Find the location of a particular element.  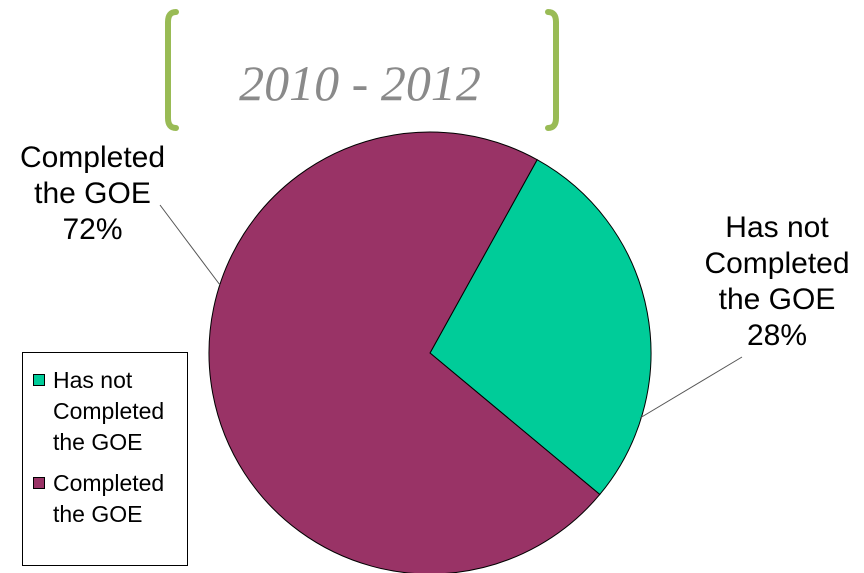

slice-label-completed-line-2: the GOE is located at coordinates (92, 193).